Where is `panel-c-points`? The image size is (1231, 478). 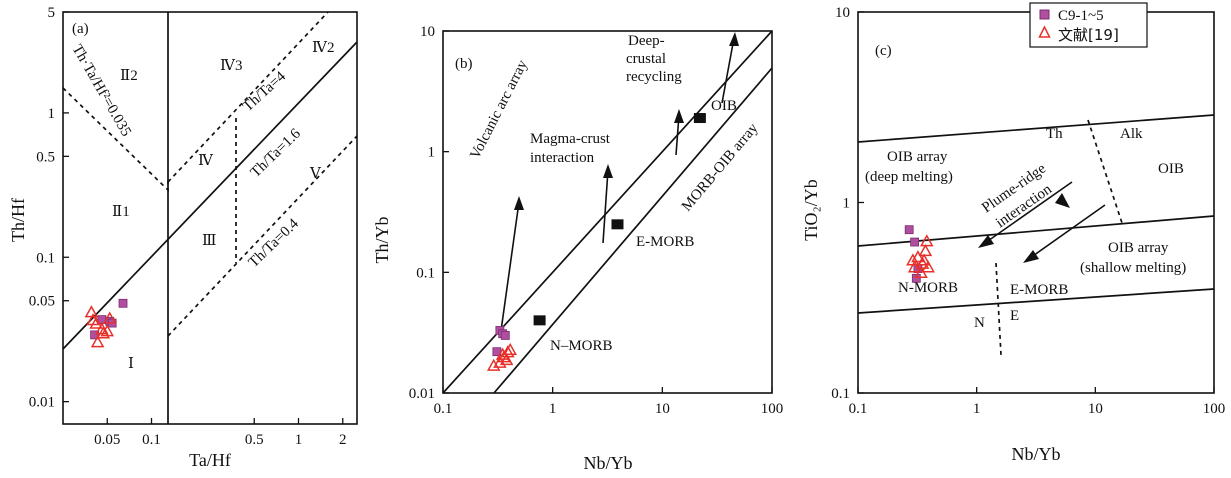
panel-c-points is located at coordinates (919, 254).